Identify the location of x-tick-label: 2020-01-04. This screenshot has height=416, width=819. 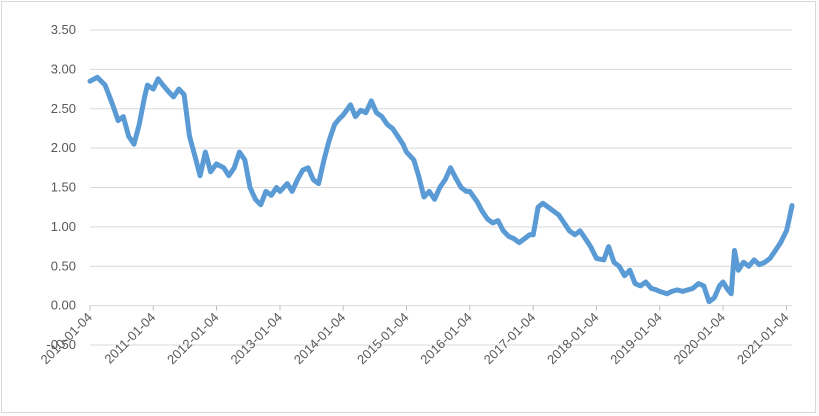
(700, 339).